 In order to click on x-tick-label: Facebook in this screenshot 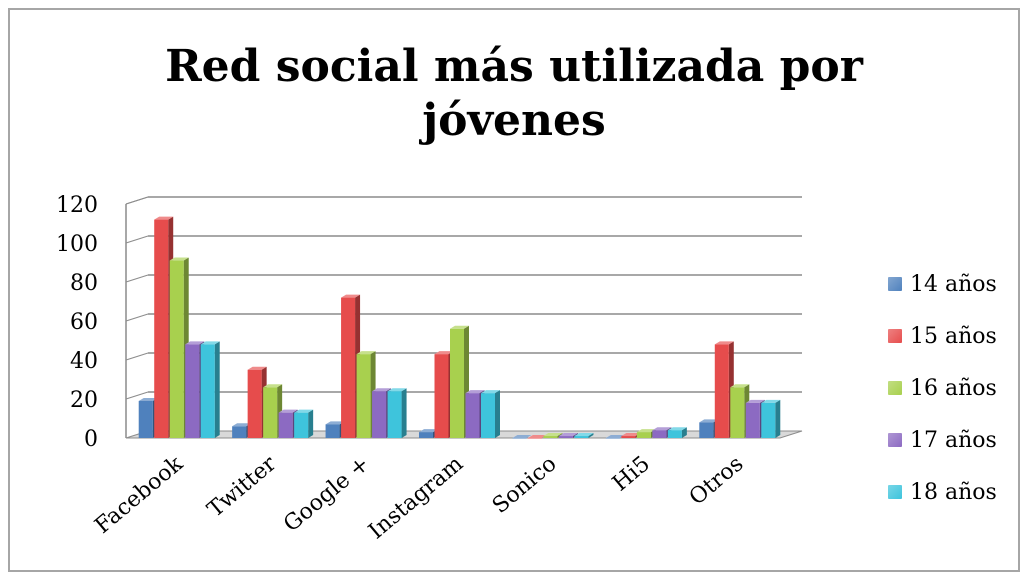, I will do `click(139, 495)`.